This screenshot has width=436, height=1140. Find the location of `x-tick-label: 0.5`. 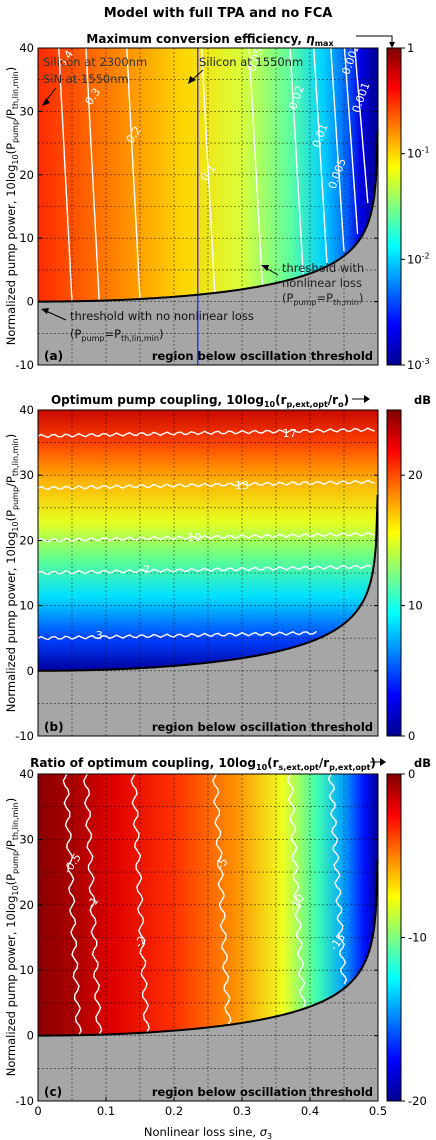

x-tick-label: 0.5 is located at coordinates (378, 1111).